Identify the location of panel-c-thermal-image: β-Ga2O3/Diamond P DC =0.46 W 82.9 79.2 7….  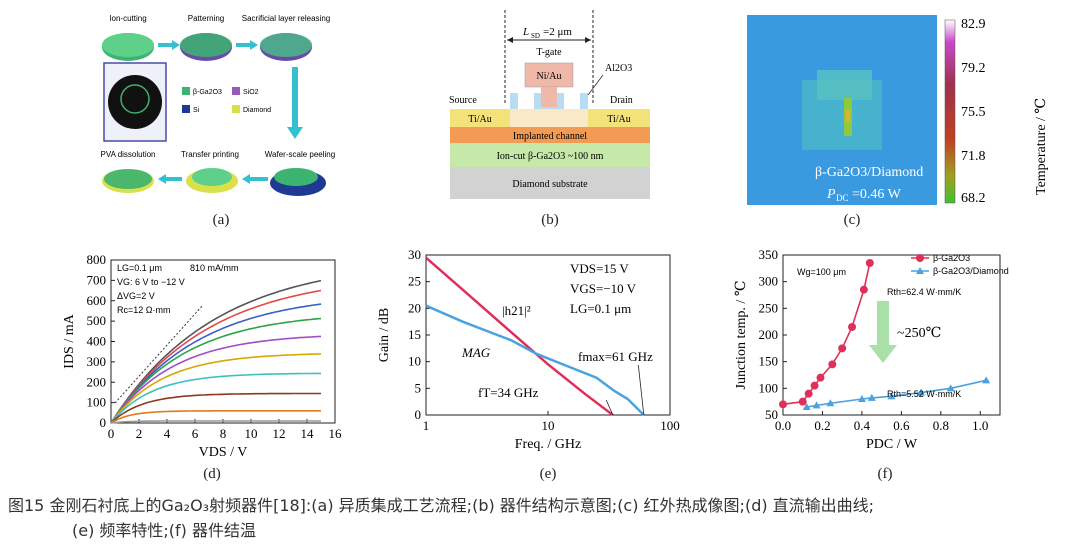
(898, 110).